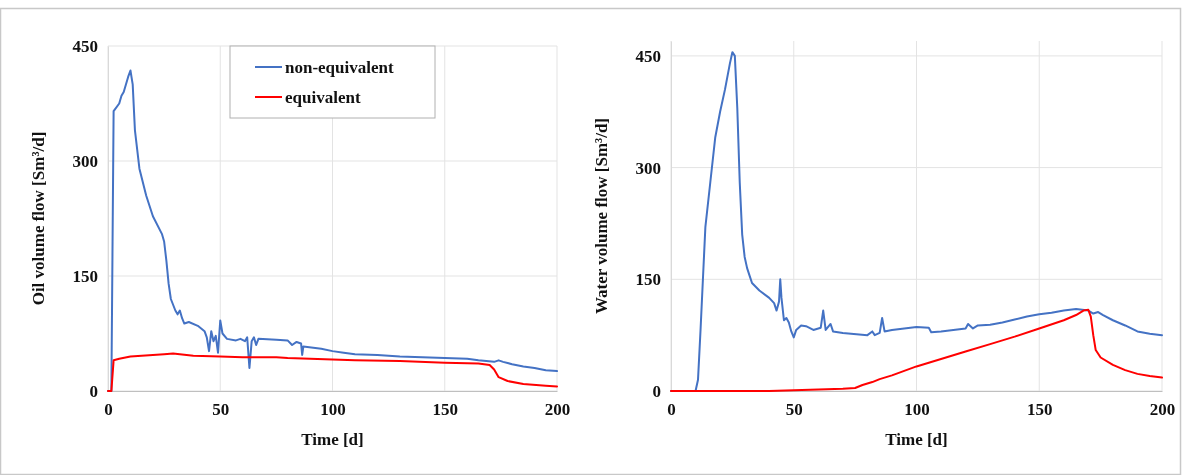 The width and height of the screenshot is (1190, 475). I want to click on y-axis-title: Oil volume flow [Sm³/d], so click(38, 218).